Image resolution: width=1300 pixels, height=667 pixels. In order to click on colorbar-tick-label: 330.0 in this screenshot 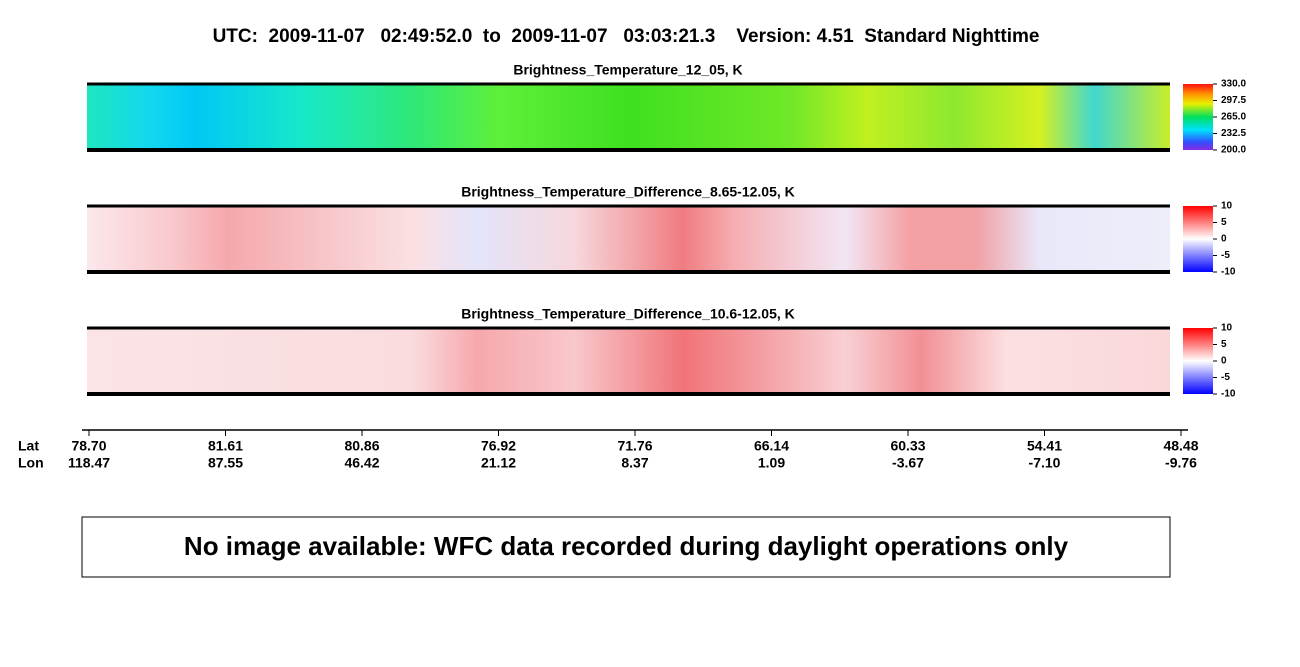, I will do `click(1233, 84)`.